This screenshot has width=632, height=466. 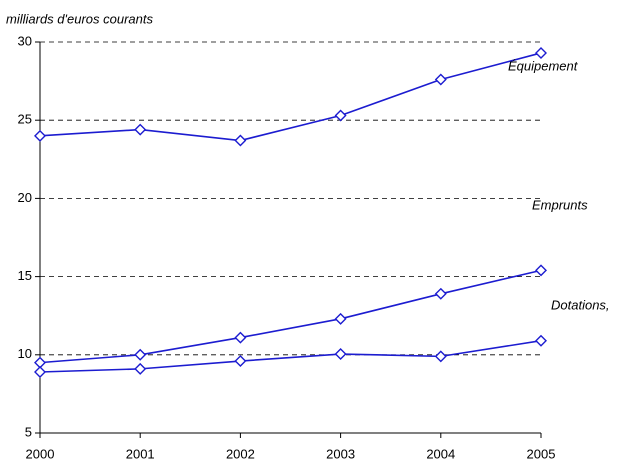 I want to click on y-tick-label: 25, so click(x=25, y=119).